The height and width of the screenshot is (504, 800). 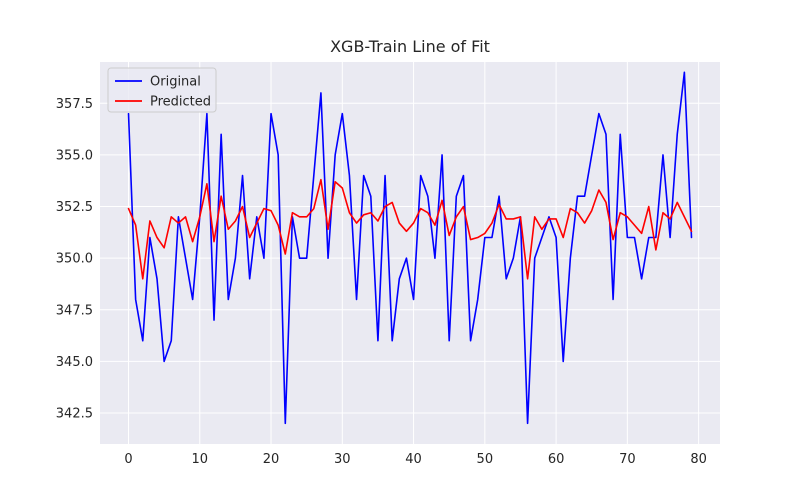 I want to click on x-tick-label: 80, so click(x=698, y=459).